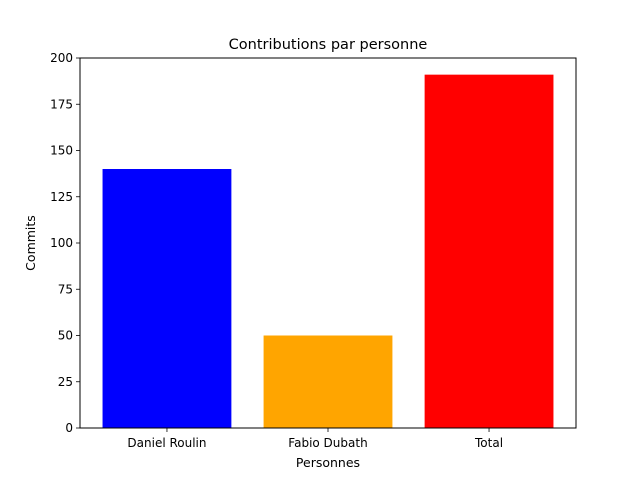  What do you see at coordinates (65, 336) in the screenshot?
I see `y-tick-label: 50` at bounding box center [65, 336].